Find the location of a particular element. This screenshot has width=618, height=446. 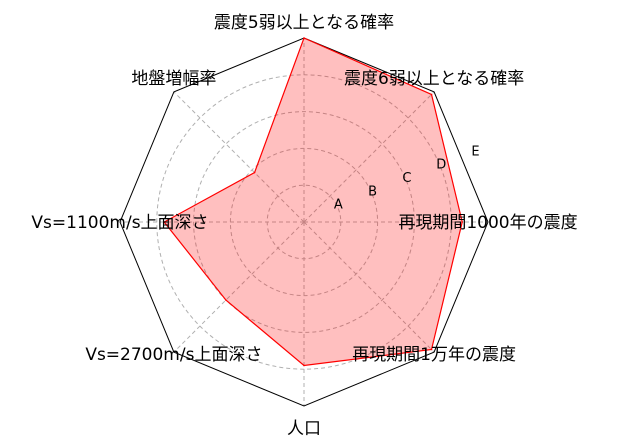

axis-label-2: 震度6弱以上となる確率 is located at coordinates (434, 79).